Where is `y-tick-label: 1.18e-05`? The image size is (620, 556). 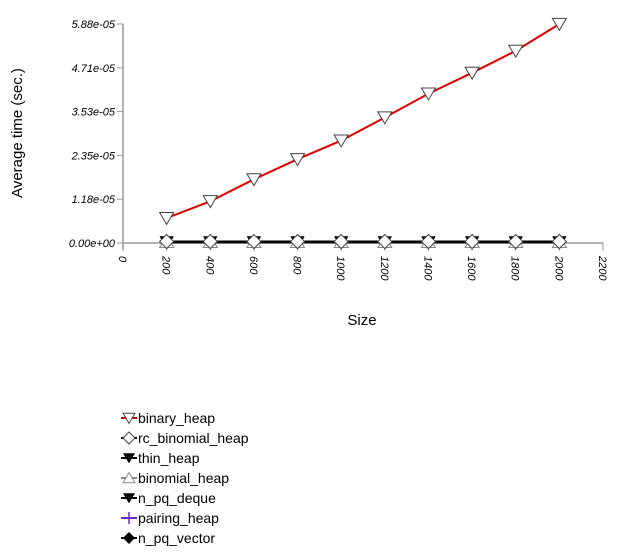
y-tick-label: 1.18e-05 is located at coordinates (94, 200).